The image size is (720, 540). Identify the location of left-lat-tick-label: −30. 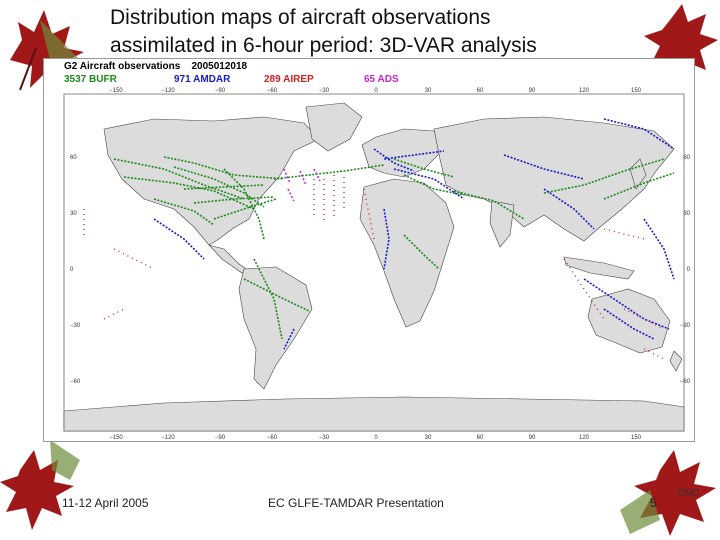
(75, 326).